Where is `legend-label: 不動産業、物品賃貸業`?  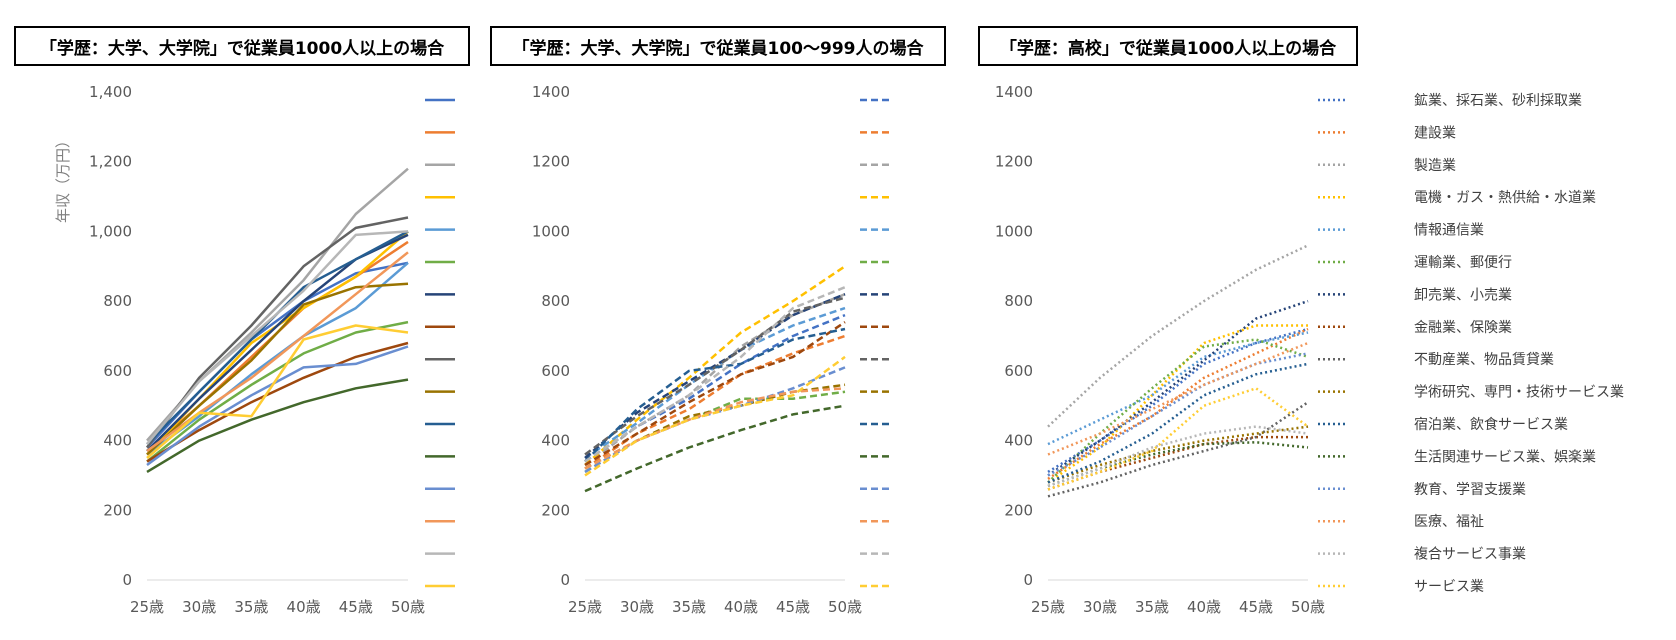
legend-label: 不動産業、物品賃貸業 is located at coordinates (1484, 360).